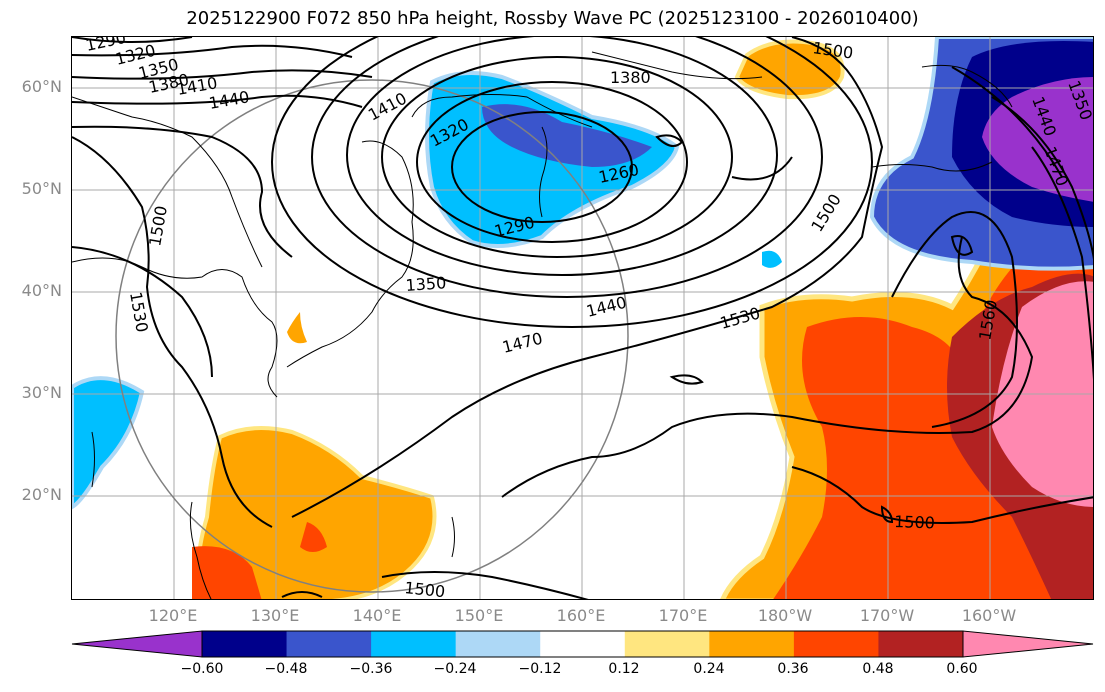 The width and height of the screenshot is (1105, 692). What do you see at coordinates (581, 615) in the screenshot?
I see `lon-label: 160°E` at bounding box center [581, 615].